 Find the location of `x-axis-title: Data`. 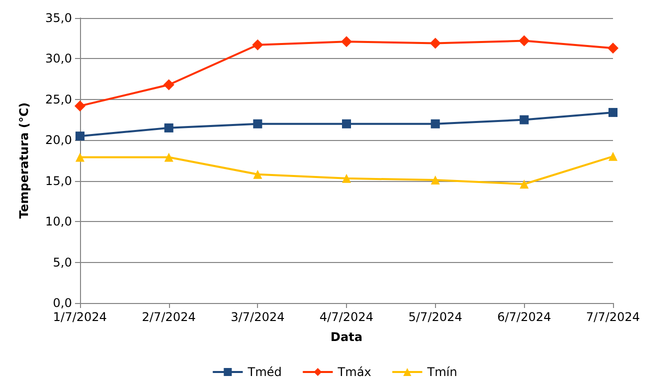

x-axis-title: Data is located at coordinates (346, 337).